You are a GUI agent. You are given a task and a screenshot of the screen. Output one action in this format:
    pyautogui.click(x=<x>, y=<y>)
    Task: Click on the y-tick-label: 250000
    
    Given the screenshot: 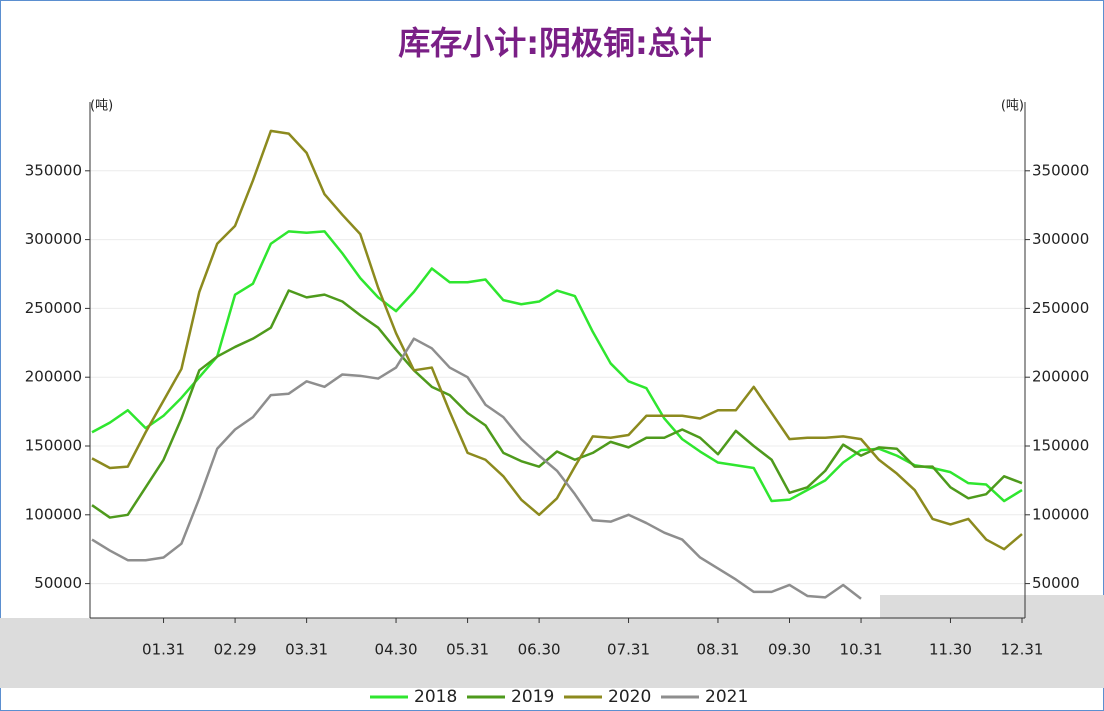 What is the action you would take?
    pyautogui.click(x=53, y=308)
    